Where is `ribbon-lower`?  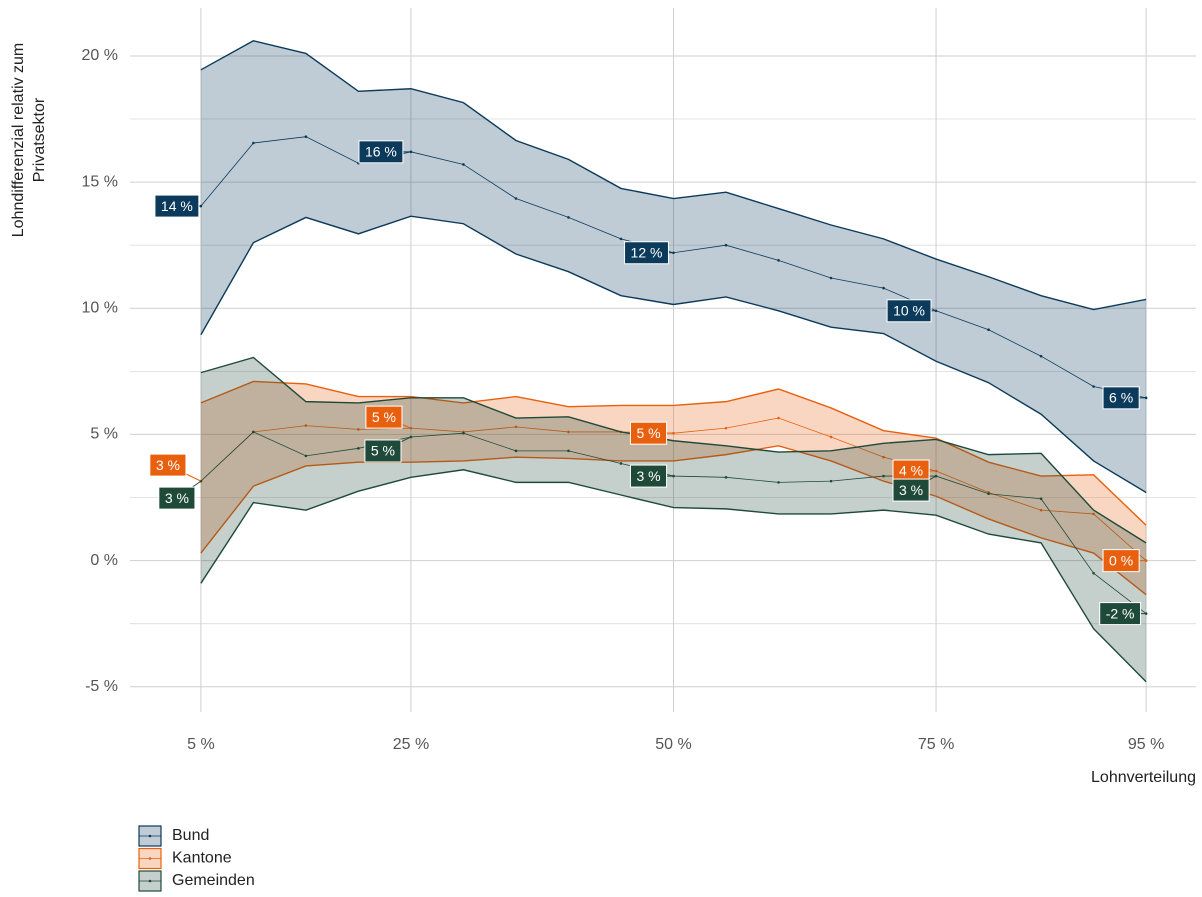
ribbon-lower is located at coordinates (673, 520).